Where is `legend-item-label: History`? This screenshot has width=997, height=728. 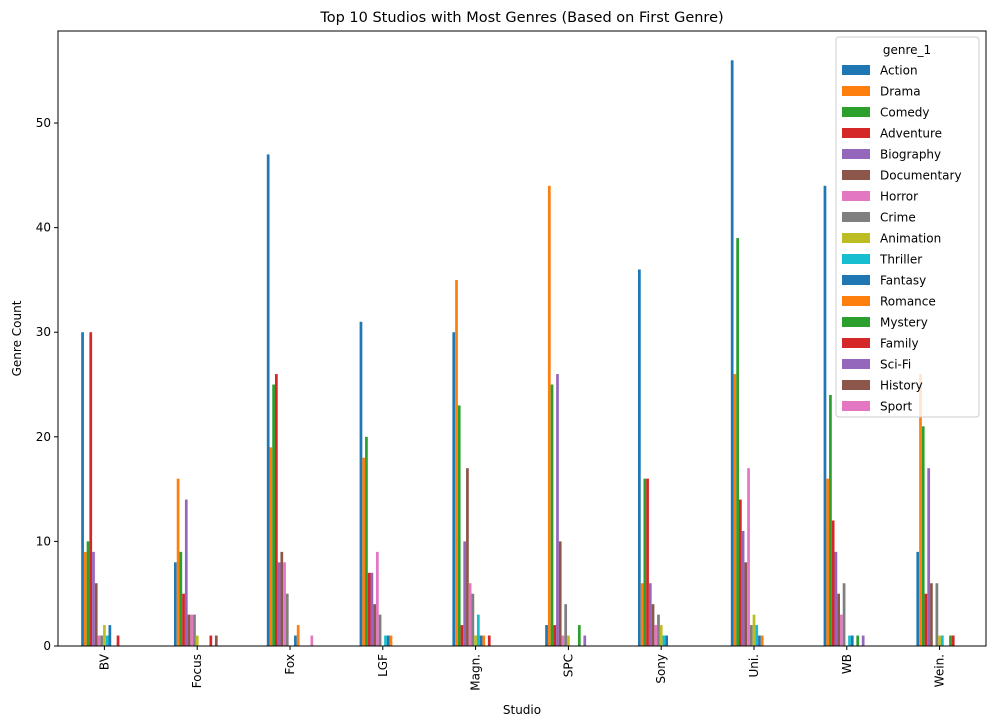 legend-item-label: History is located at coordinates (901, 386).